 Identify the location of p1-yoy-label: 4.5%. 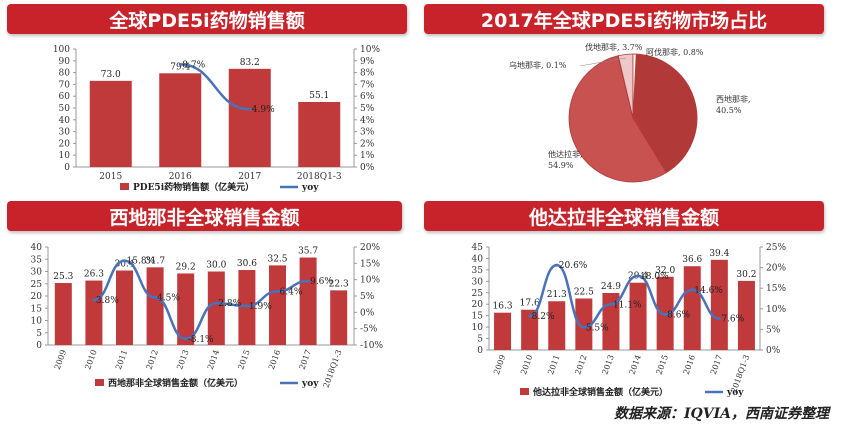
(168, 299).